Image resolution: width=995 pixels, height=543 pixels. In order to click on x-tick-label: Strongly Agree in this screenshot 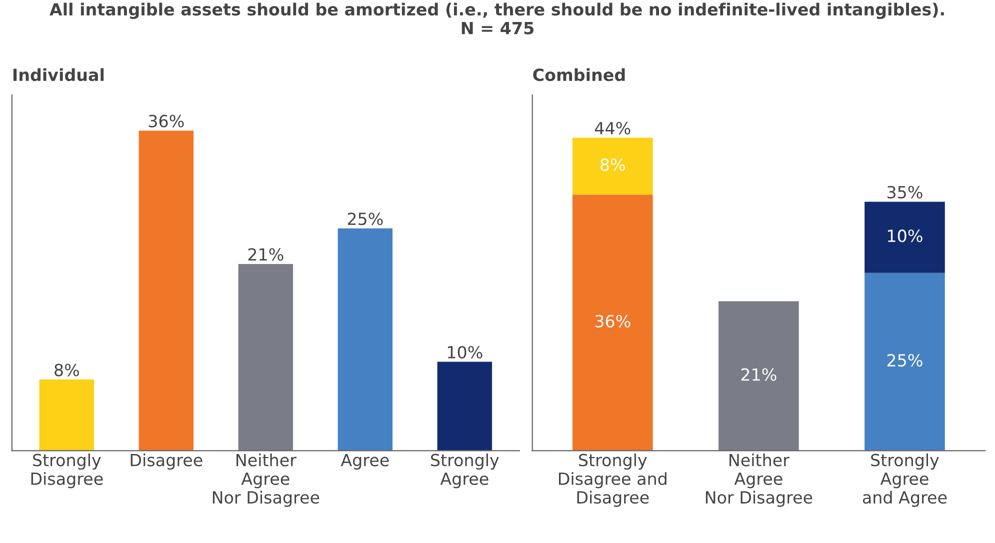, I will do `click(465, 470)`.